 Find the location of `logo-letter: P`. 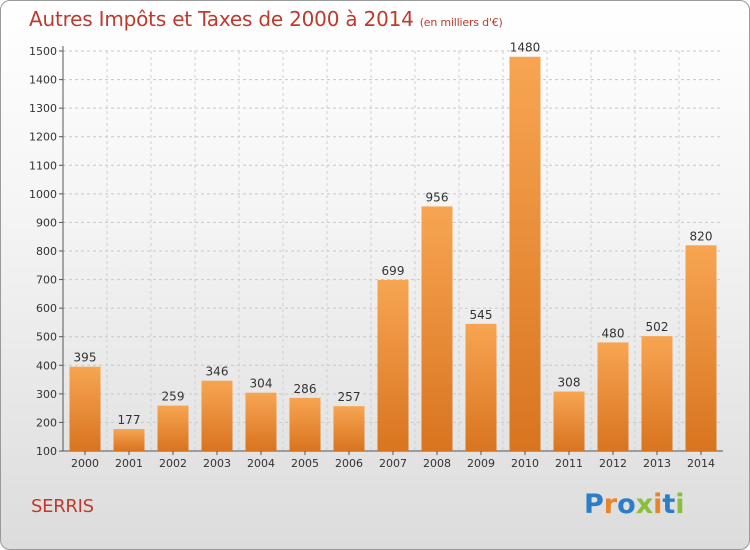

logo-letter: P is located at coordinates (594, 504).